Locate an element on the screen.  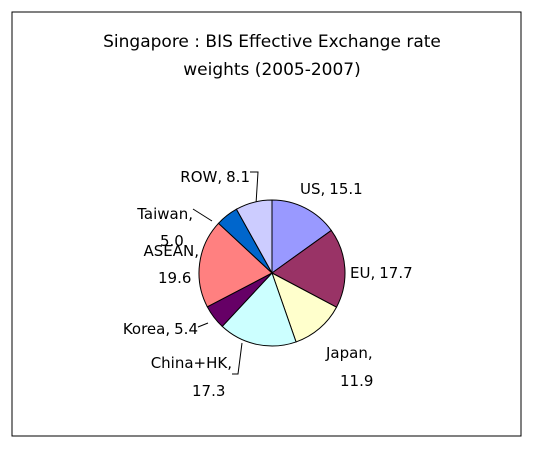
data-label: Japan, is located at coordinates (349, 353).